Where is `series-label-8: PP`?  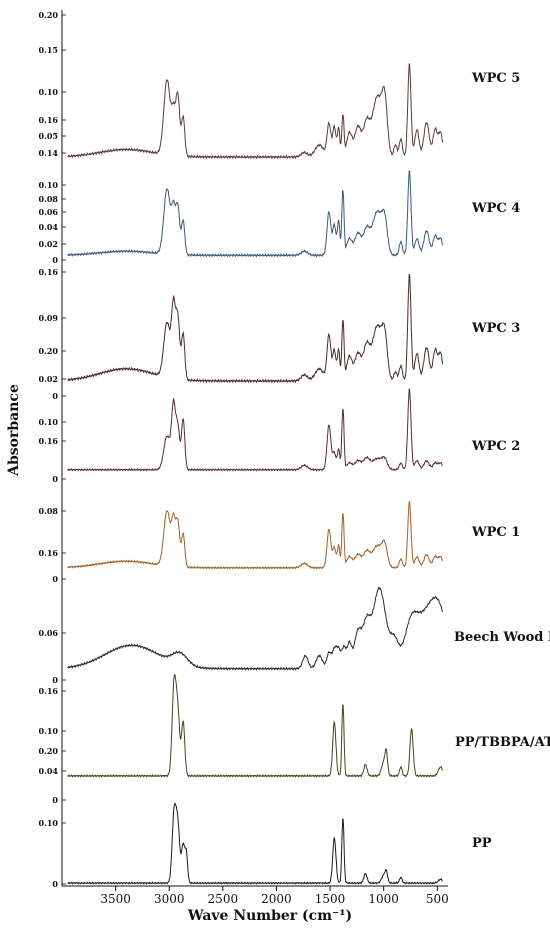 series-label-8: PP is located at coordinates (482, 843).